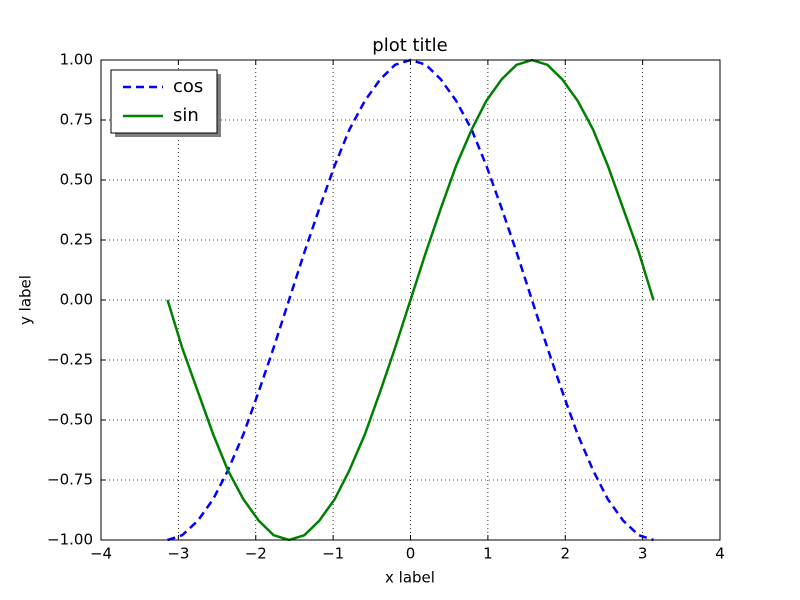  What do you see at coordinates (76, 300) in the screenshot?
I see `y-tick-label: 0.00` at bounding box center [76, 300].